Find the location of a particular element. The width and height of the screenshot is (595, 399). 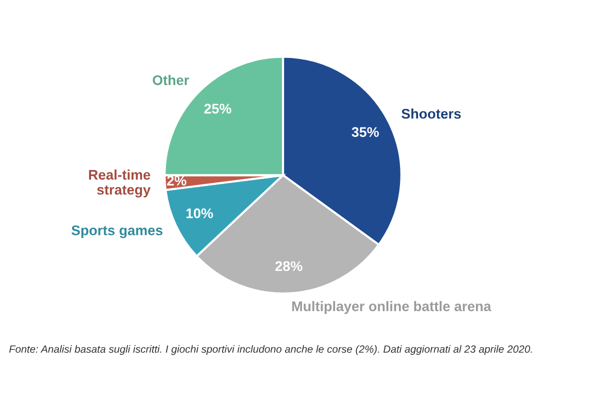

slice-label: Multiplayer online battle arena is located at coordinates (392, 307).